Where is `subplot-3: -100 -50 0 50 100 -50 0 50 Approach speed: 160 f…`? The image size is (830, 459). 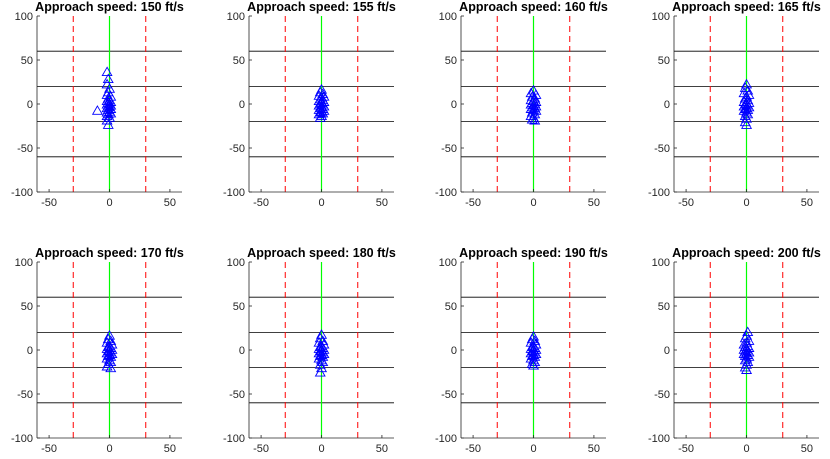 subplot-3: -100 -50 0 50 100 -50 0 50 Approach speed: 160 f… is located at coordinates (521, 104).